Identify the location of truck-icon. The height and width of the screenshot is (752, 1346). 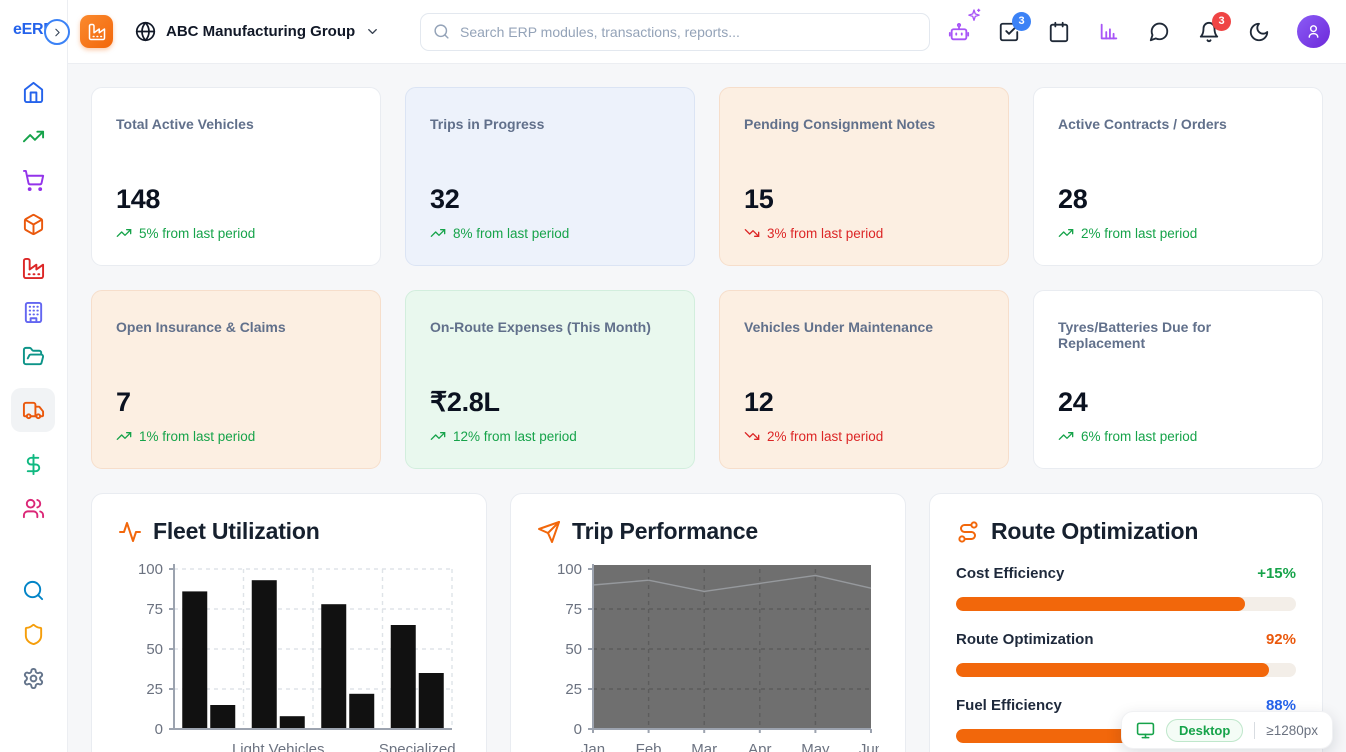
(33, 410).